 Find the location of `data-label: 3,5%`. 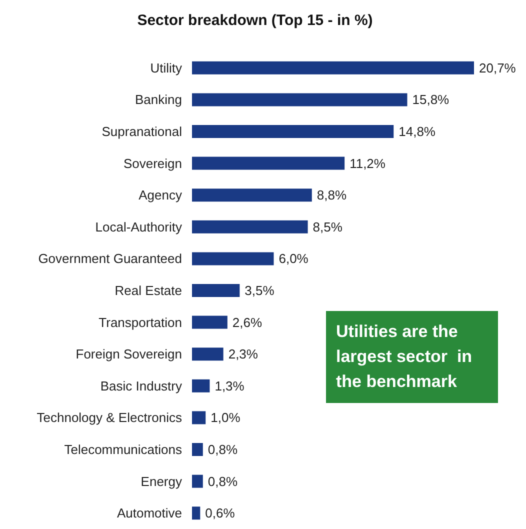

data-label: 3,5% is located at coordinates (259, 290).